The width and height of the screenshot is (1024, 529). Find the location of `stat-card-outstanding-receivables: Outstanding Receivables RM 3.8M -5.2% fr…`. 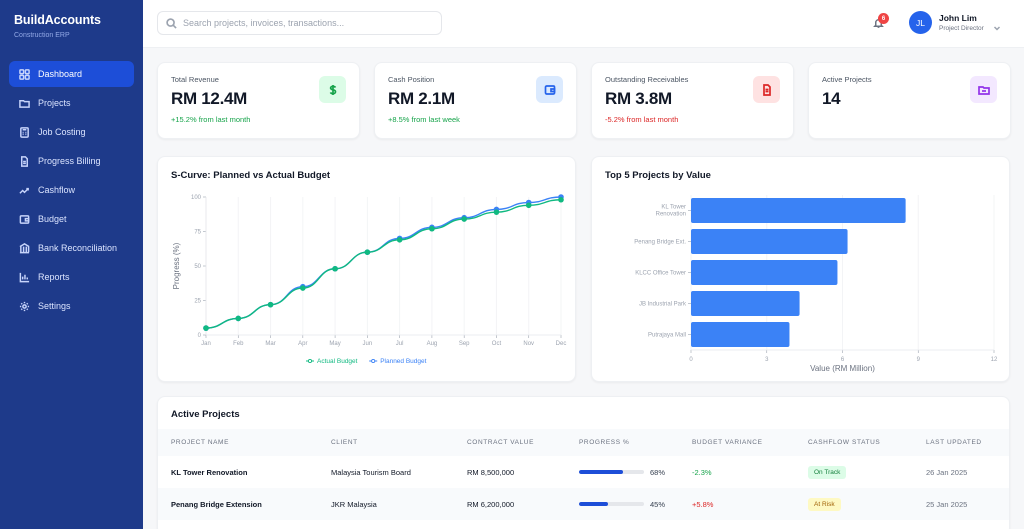

stat-card-outstanding-receivables: Outstanding Receivables RM 3.8M -5.2% fr… is located at coordinates (692, 100).